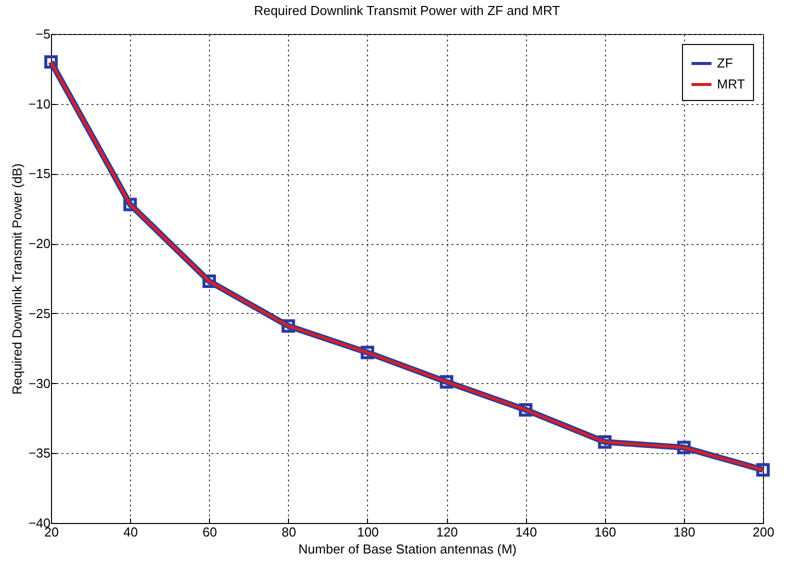 This screenshot has height=584, width=799. What do you see at coordinates (39, 313) in the screenshot?
I see `y-tick-label: −25` at bounding box center [39, 313].